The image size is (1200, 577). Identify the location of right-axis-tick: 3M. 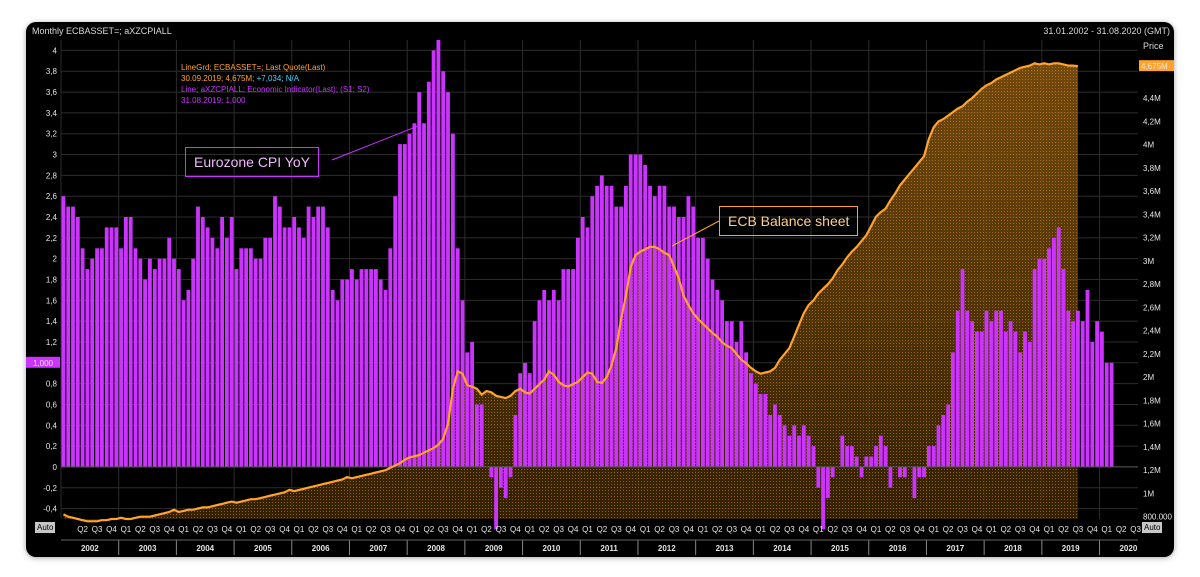
(1148, 261).